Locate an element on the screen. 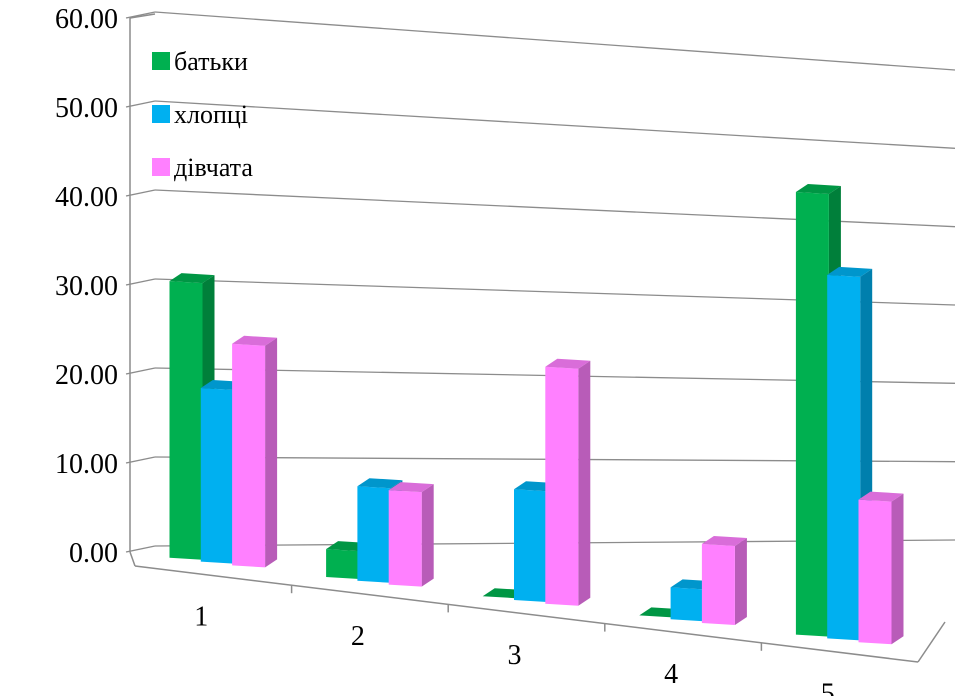 The image size is (955, 696). x-tick-label: 3 is located at coordinates (515, 655).